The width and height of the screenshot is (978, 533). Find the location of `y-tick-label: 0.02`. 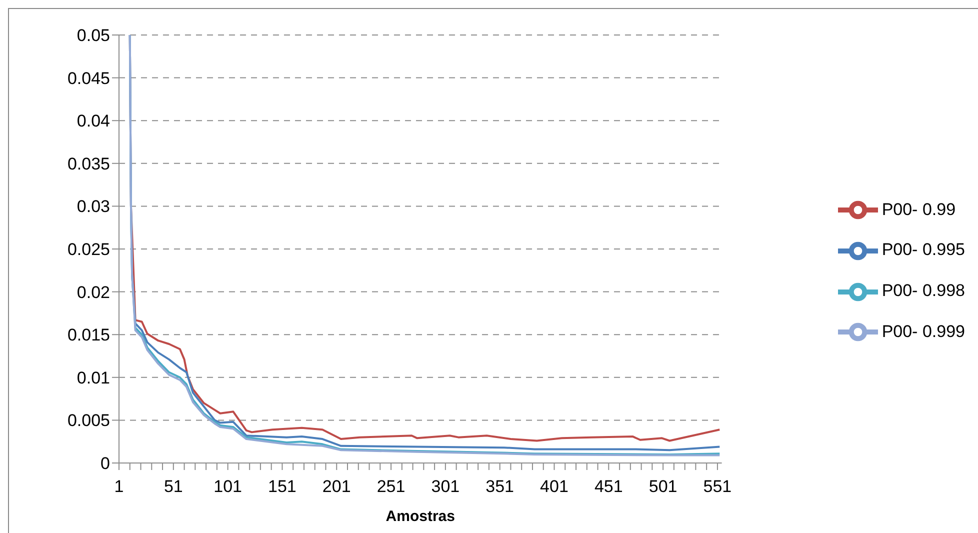

y-tick-label: 0.02 is located at coordinates (93, 292).